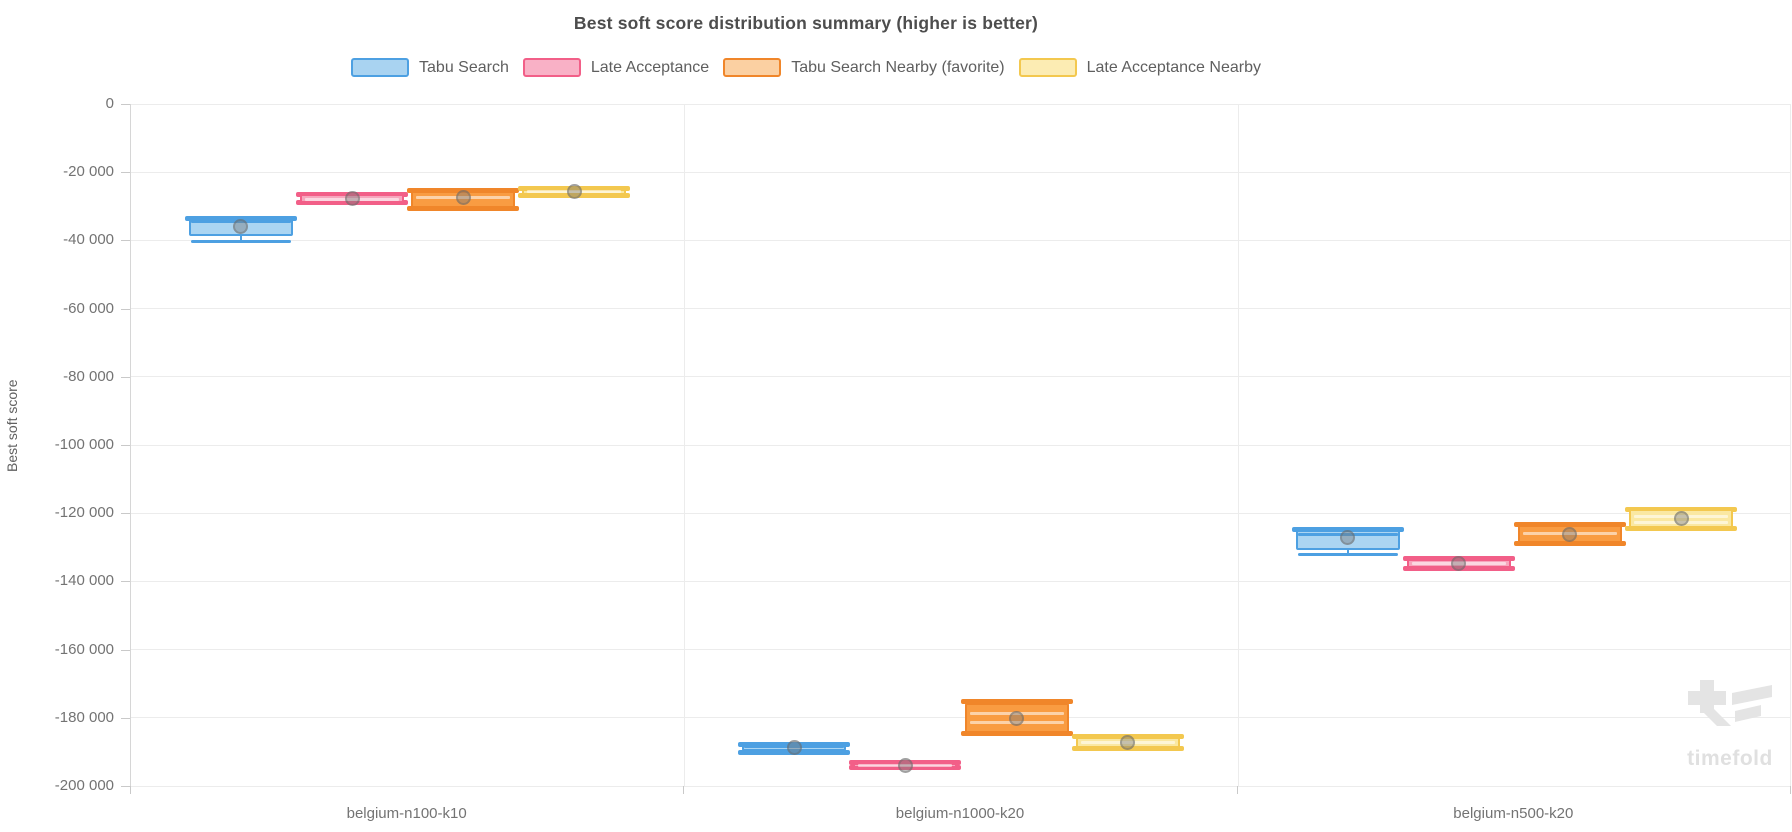 The image size is (1792, 832). Describe the element at coordinates (88, 308) in the screenshot. I see `y-tick-label: -60 000` at that location.